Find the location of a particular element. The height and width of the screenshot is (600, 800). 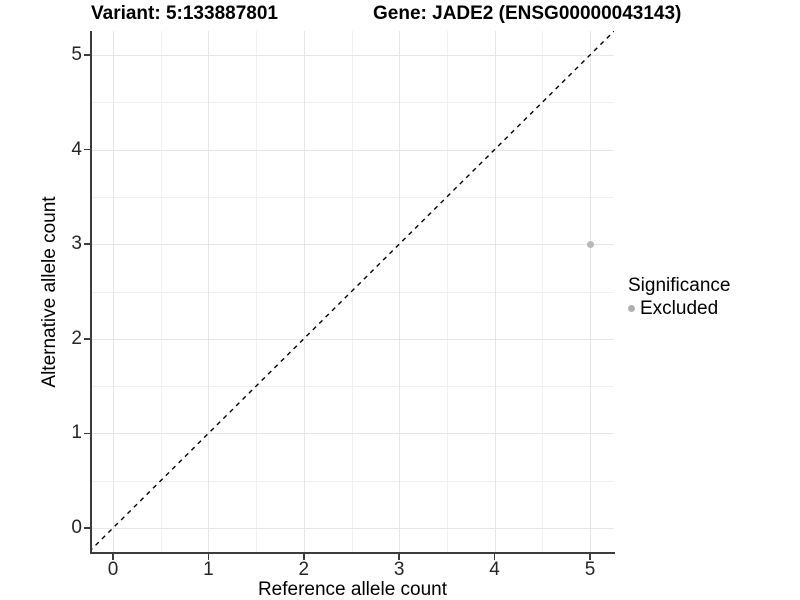

x-tick-label: 1 is located at coordinates (208, 569).